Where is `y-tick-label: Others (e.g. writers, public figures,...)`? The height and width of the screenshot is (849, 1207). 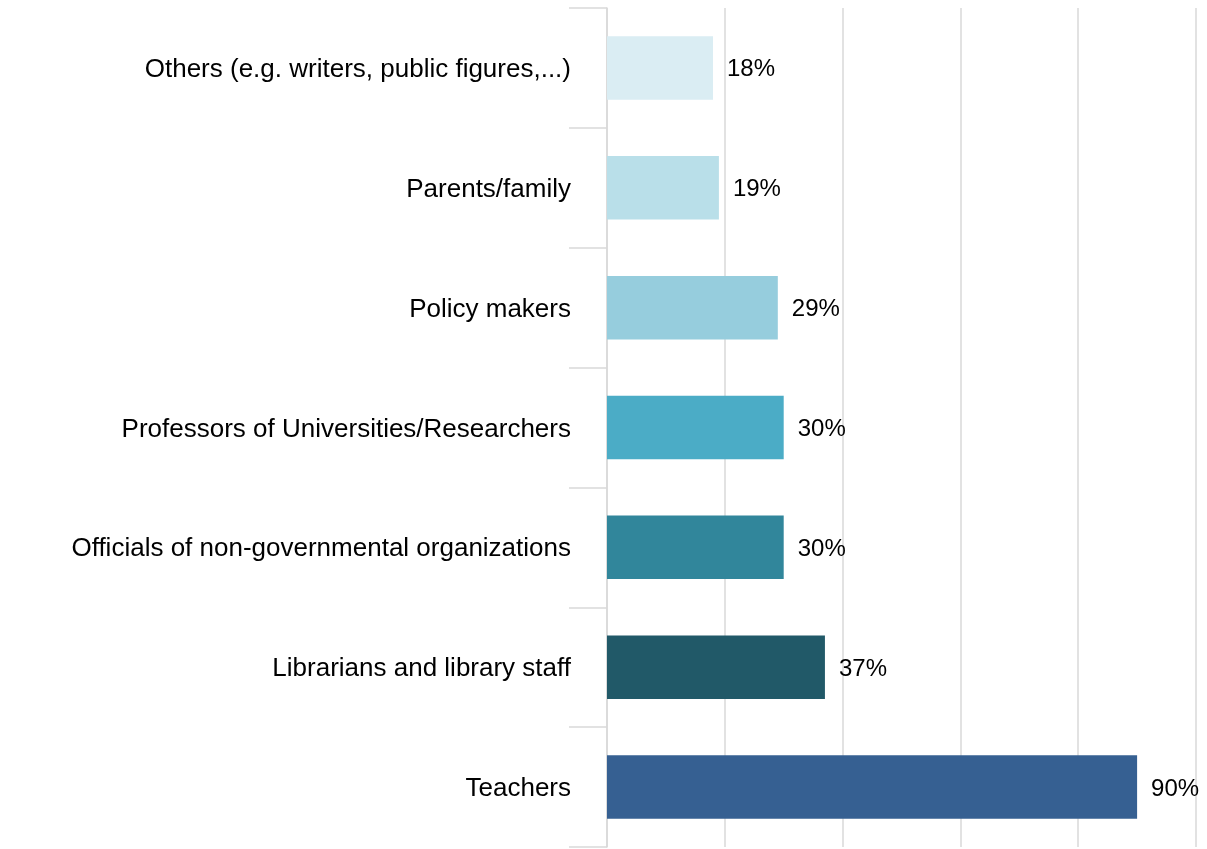 y-tick-label: Others (e.g. writers, public figures,...) is located at coordinates (357, 67).